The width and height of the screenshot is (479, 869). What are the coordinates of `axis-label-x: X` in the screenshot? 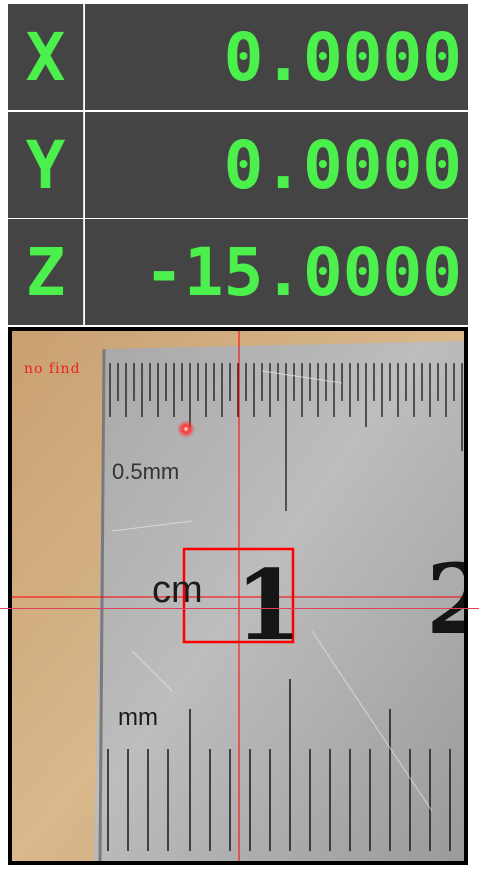 It's located at (46, 57).